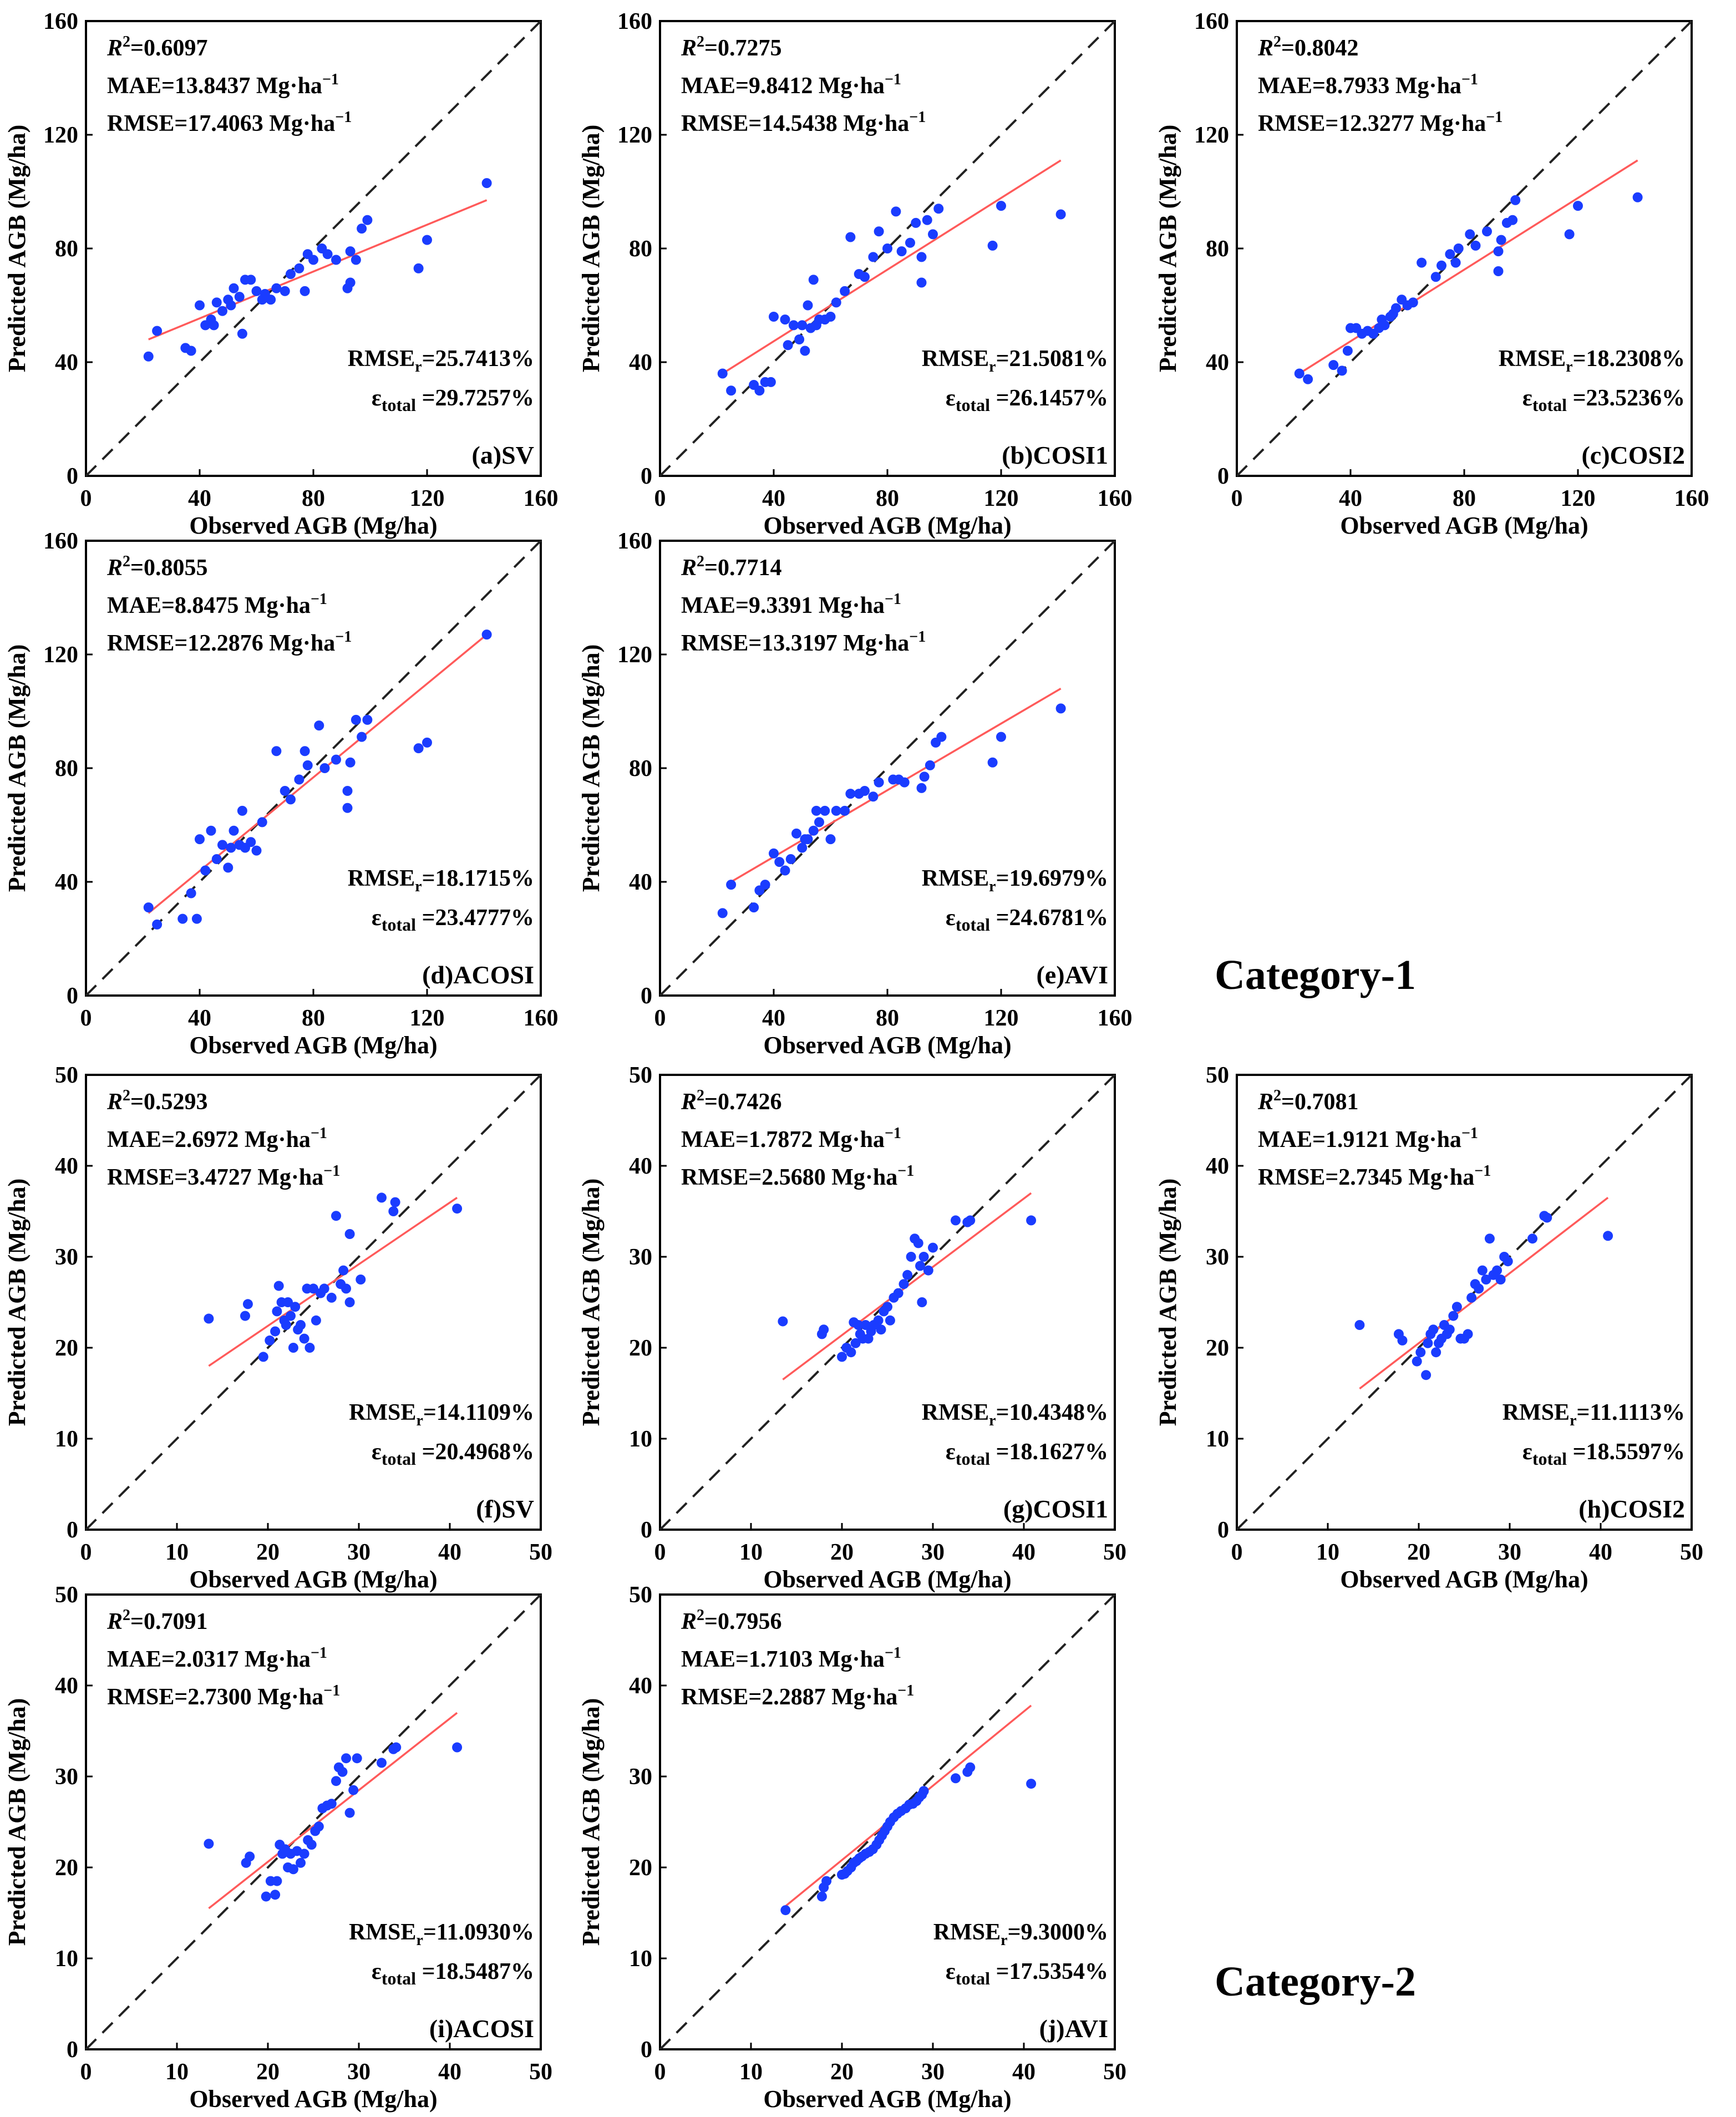 This screenshot has height=2117, width=1736. I want to click on rmse-r-value: =18.1715%, so click(478, 878).